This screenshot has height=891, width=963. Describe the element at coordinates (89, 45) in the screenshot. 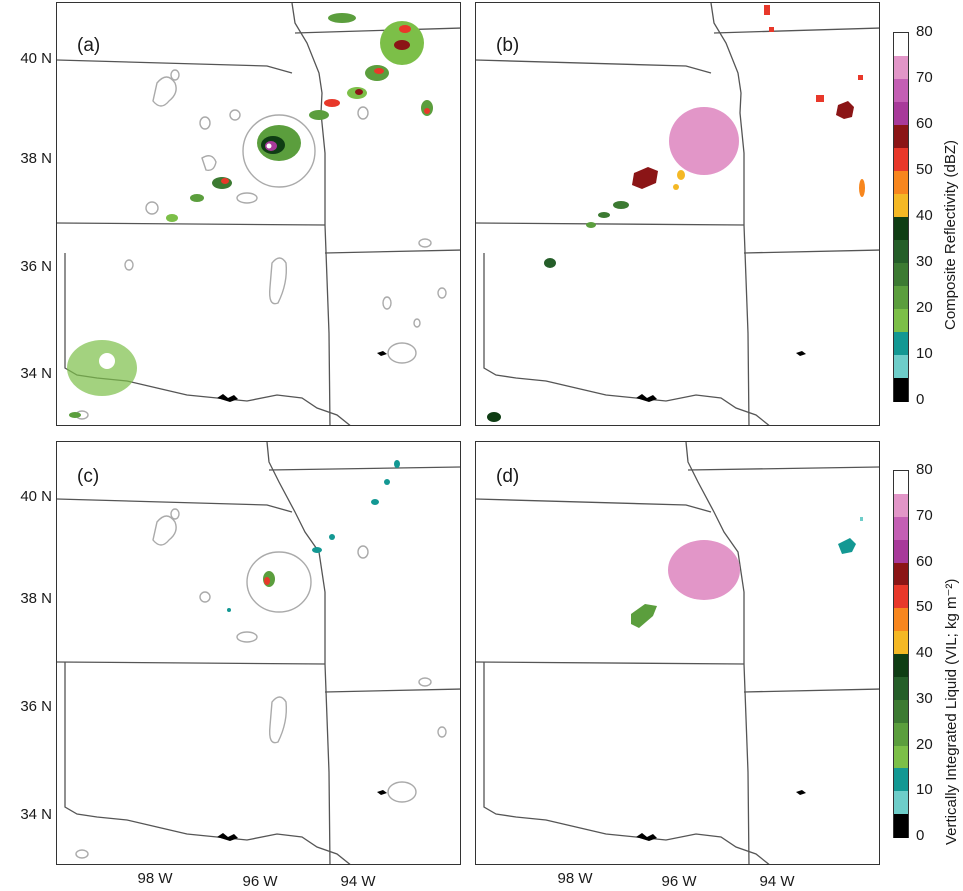

I see `panel-label: (a)` at that location.